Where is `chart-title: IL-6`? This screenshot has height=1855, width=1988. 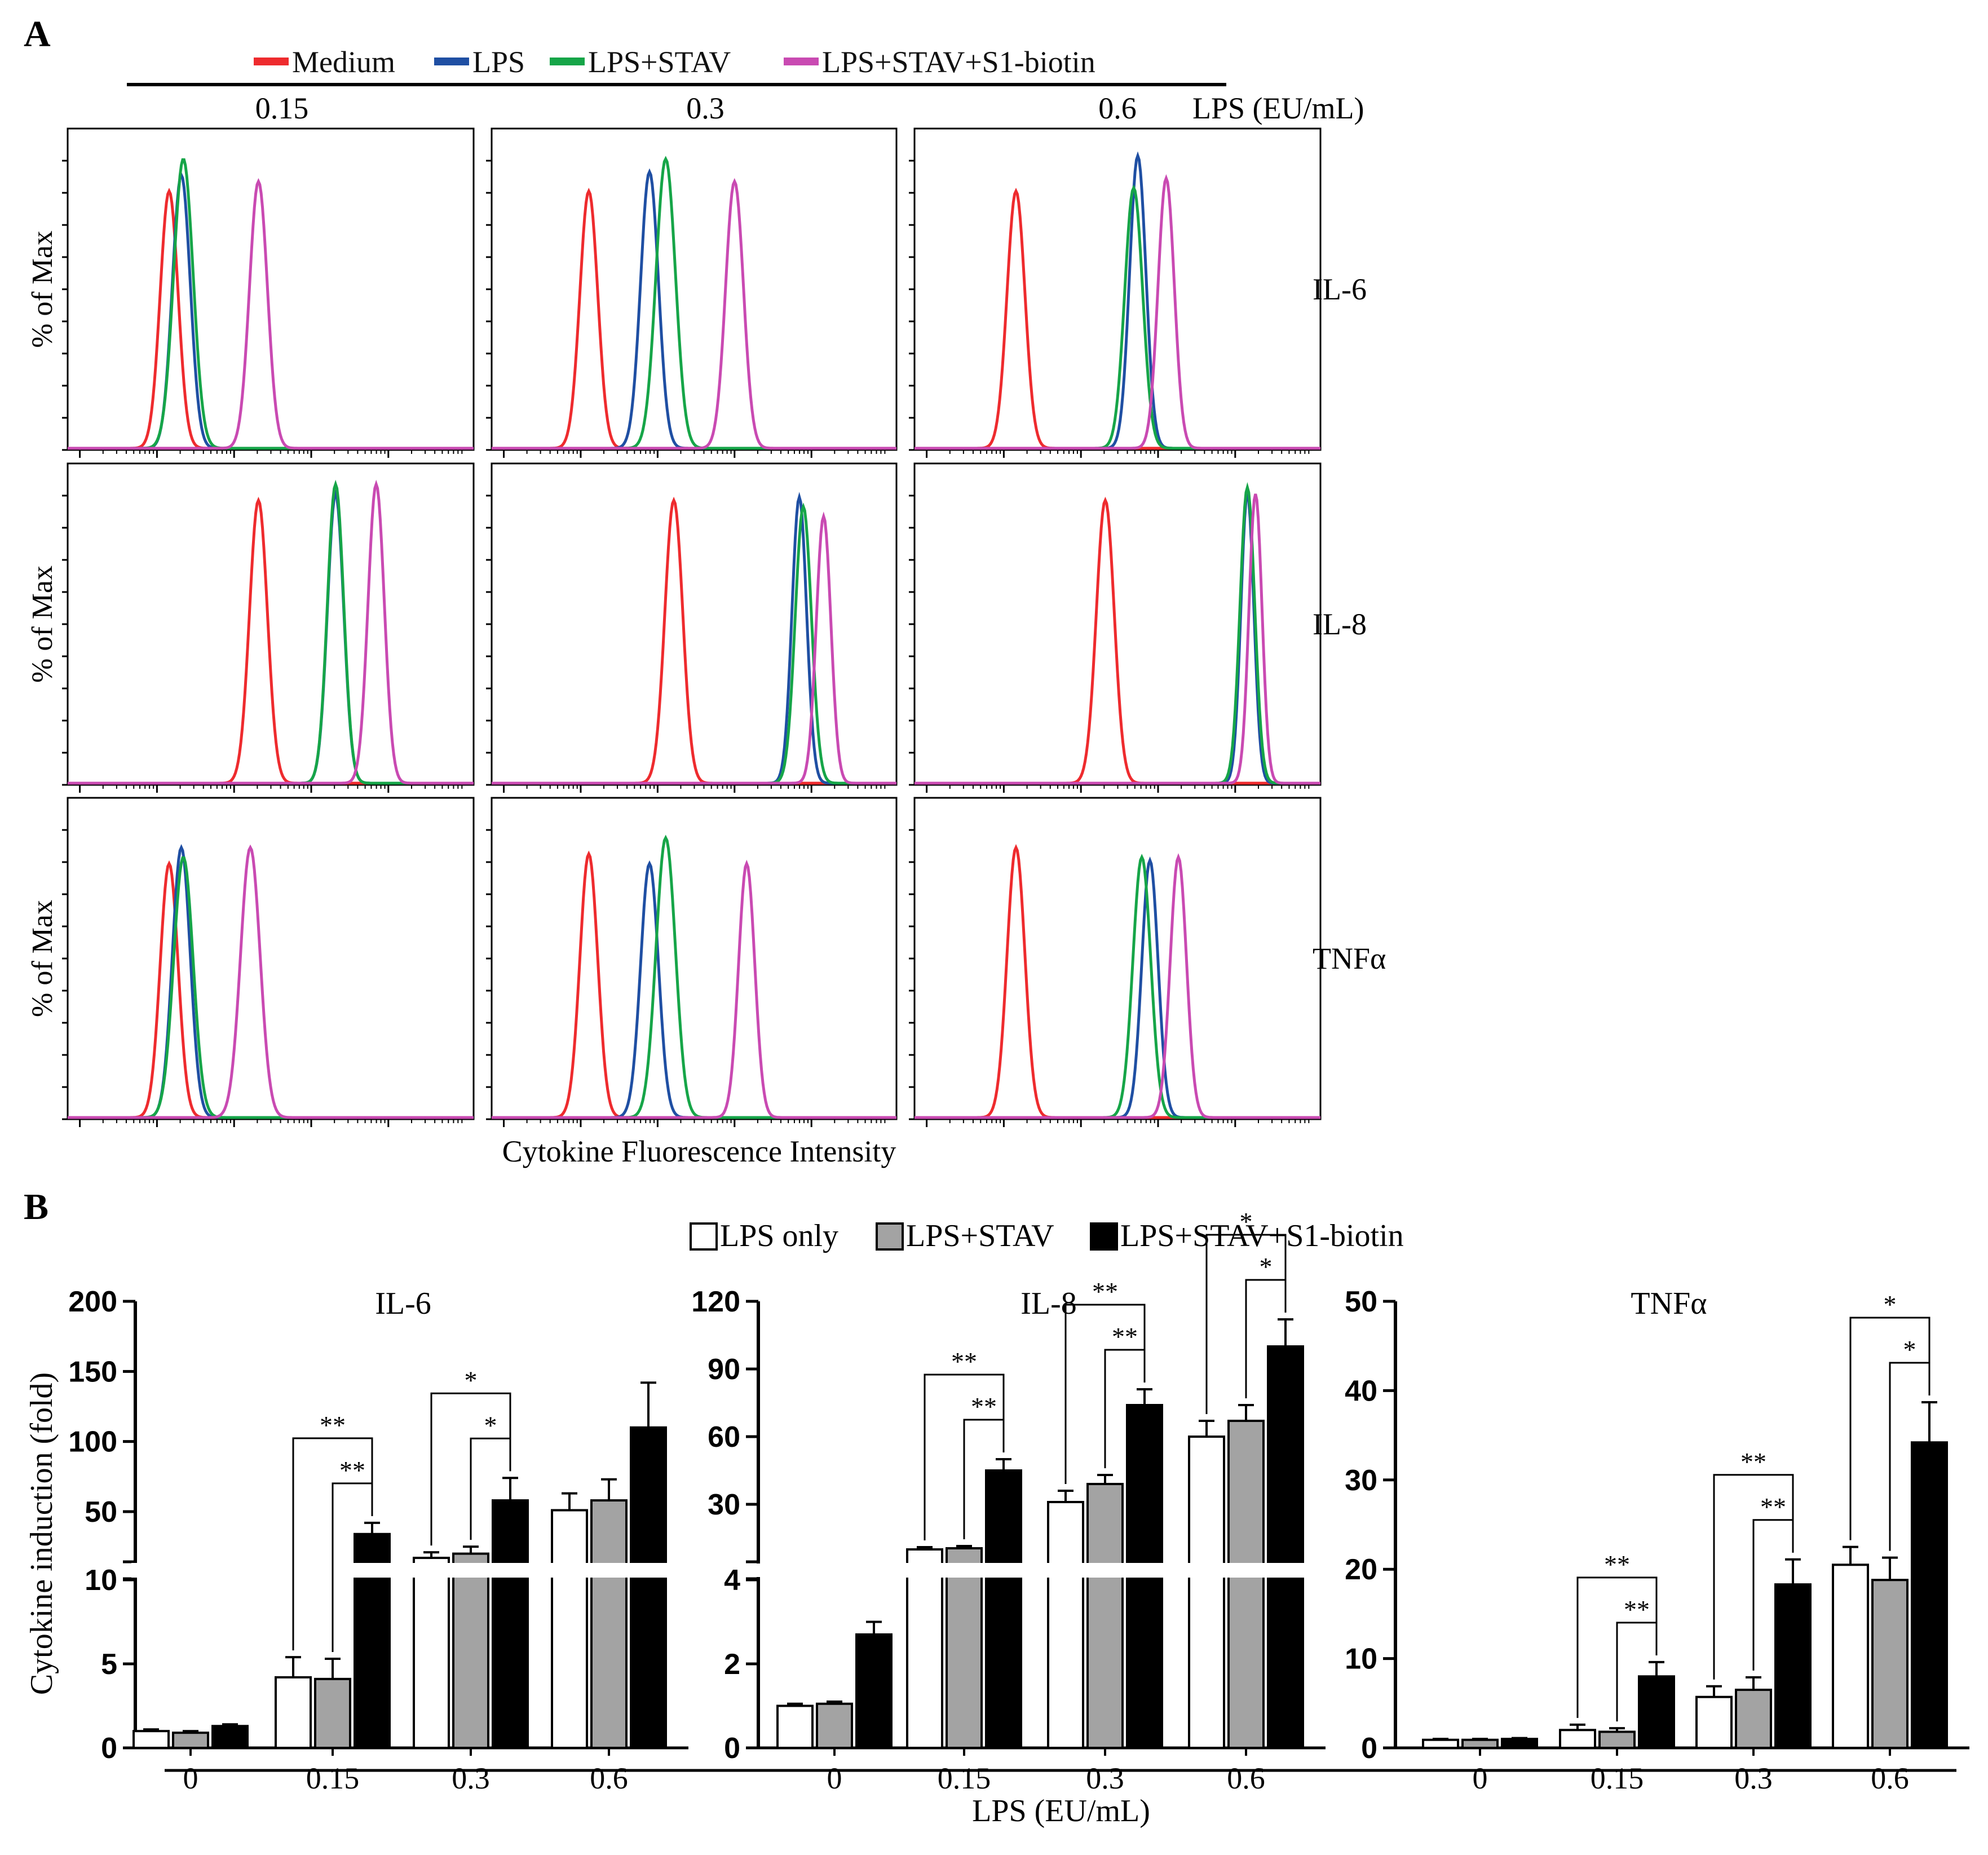
chart-title: IL-6 is located at coordinates (403, 1303).